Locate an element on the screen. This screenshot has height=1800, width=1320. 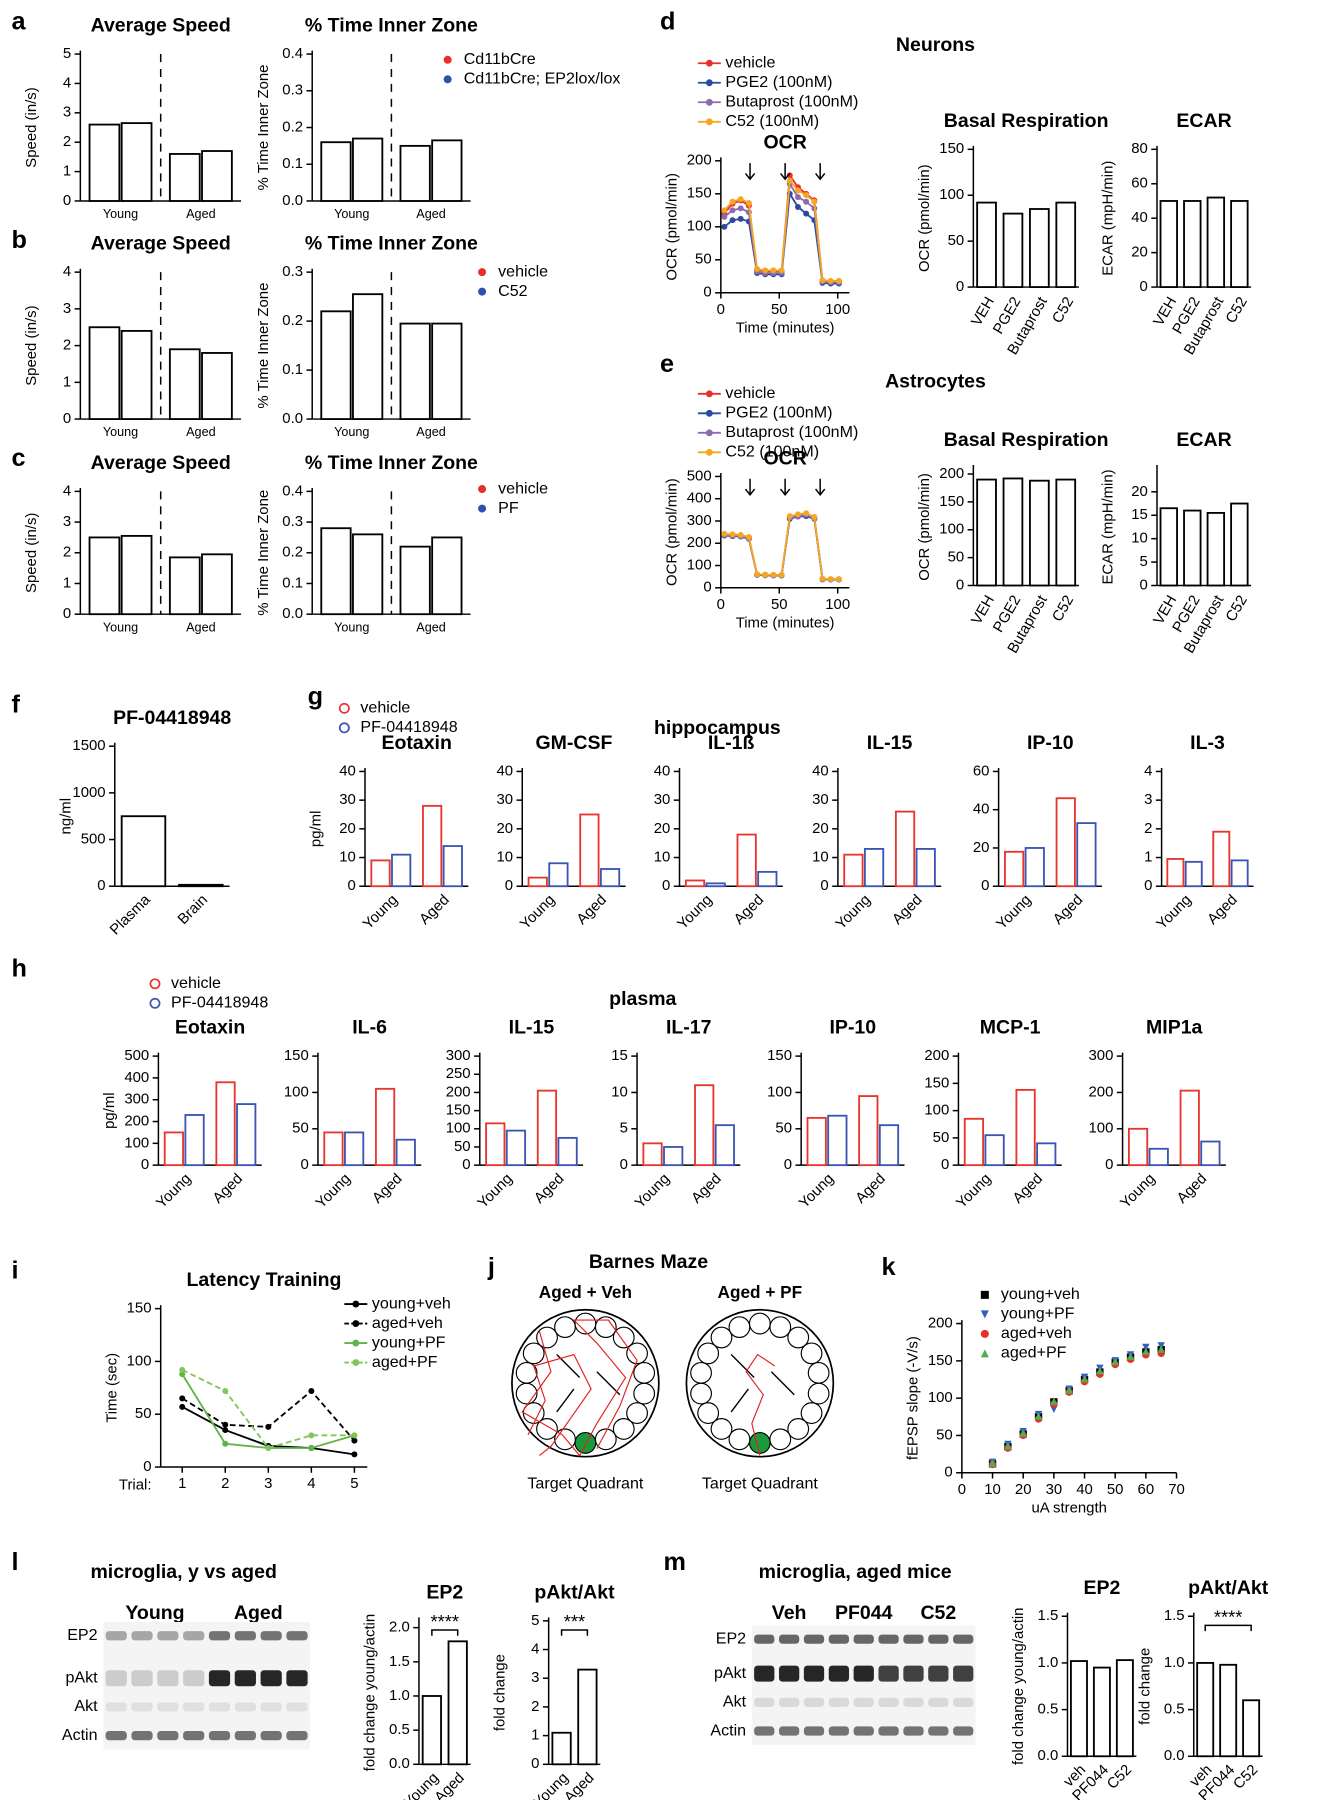
x-tick-label: 60 is located at coordinates (1146, 1489).